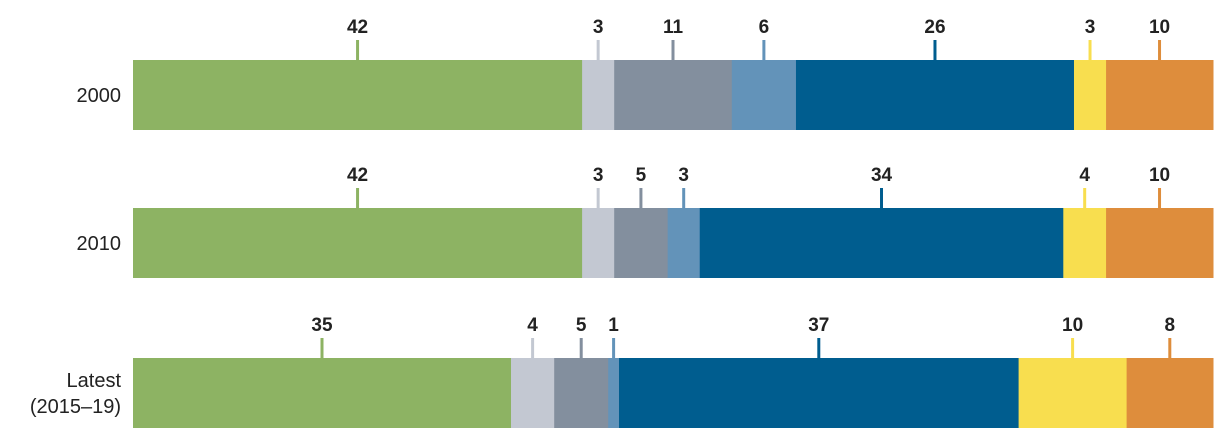 This screenshot has width=1214, height=428. I want to click on data-label: 8, so click(1170, 325).